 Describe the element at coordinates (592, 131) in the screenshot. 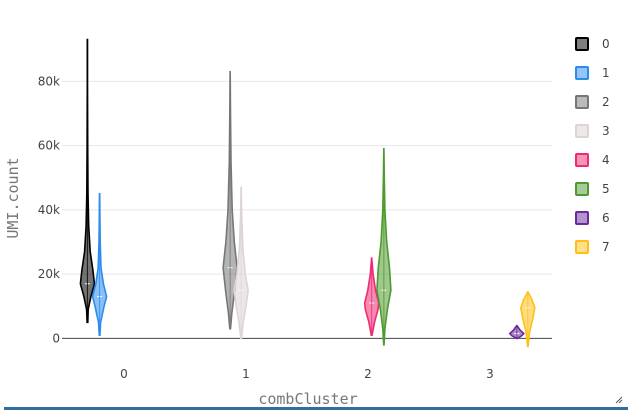

I see `legend-item-3: 3` at that location.